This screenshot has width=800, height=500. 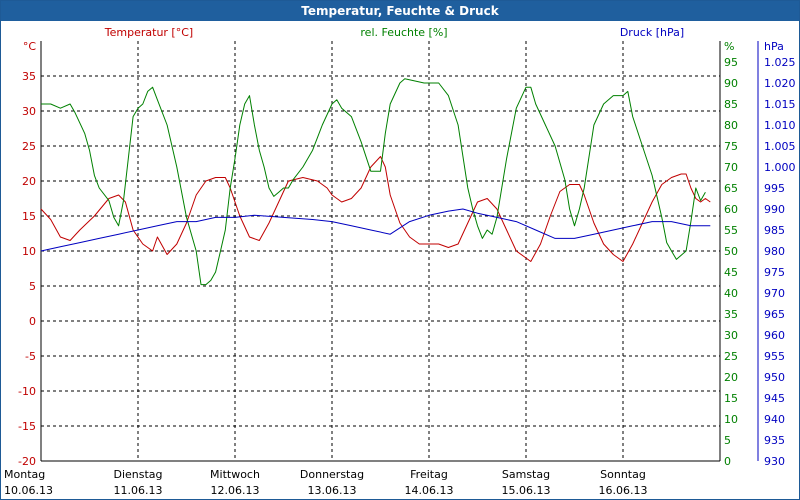 I want to click on legend-humidity: rel. Feuchte [%], so click(x=403, y=32).